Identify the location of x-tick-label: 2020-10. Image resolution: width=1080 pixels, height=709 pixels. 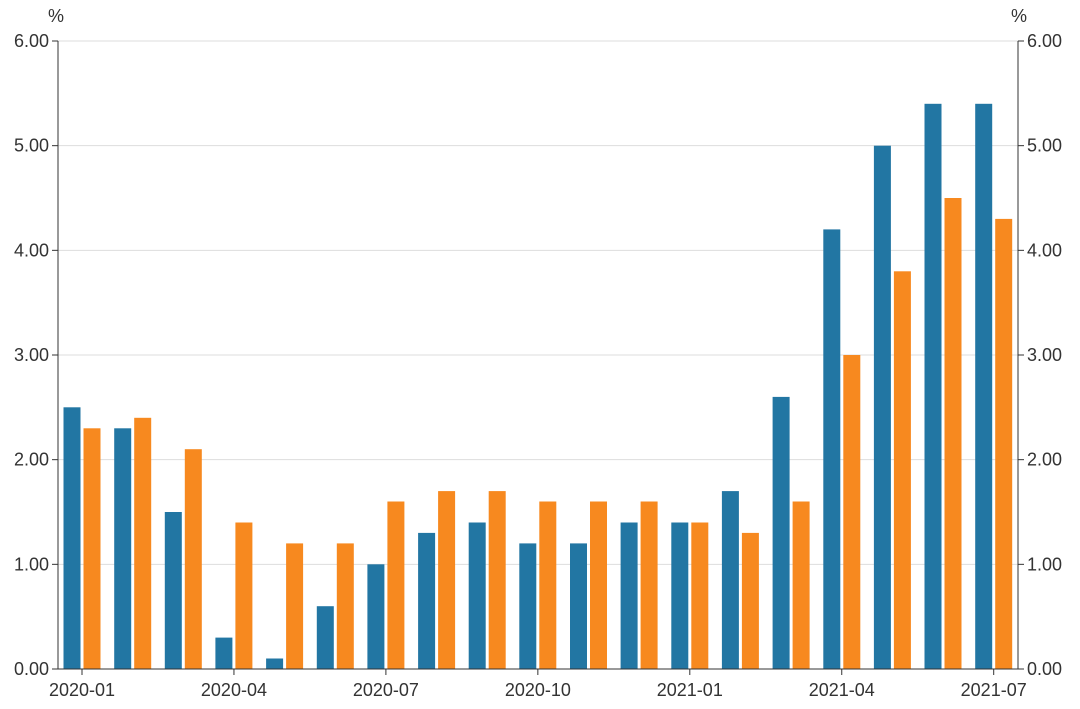
(538, 690).